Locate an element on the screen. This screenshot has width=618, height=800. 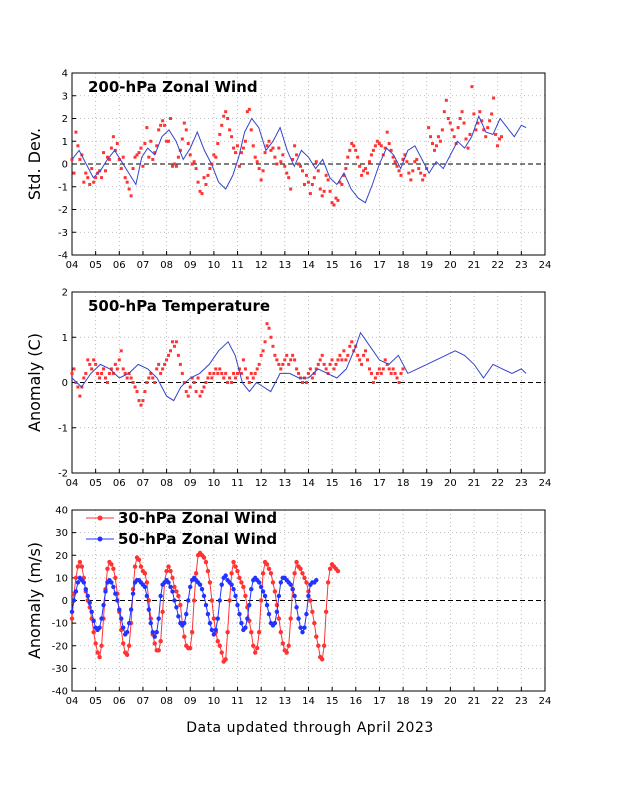
y-tick-label: -1 is located at coordinates (63, 428).